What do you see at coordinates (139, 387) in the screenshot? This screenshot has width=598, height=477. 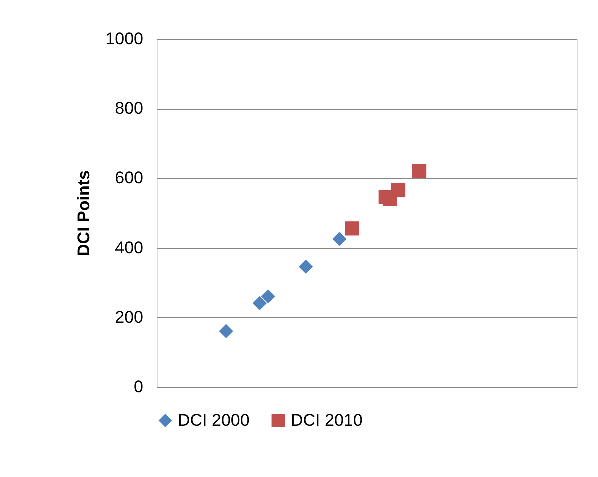 I see `y-tick-label: 0` at bounding box center [139, 387].